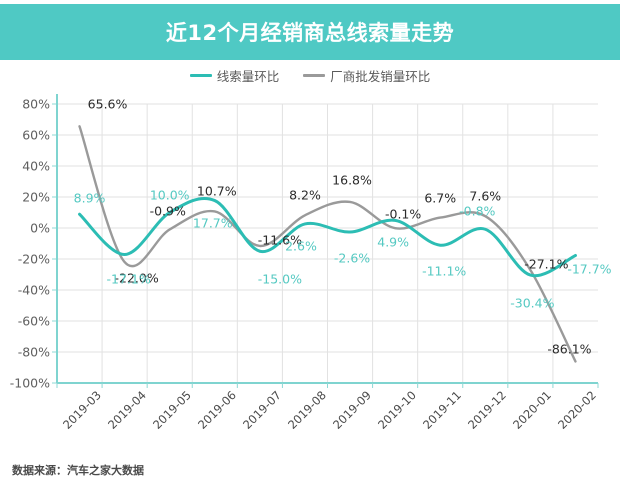  Describe the element at coordinates (248, 76) in the screenshot. I see `legend-item-label: 线索量环比` at that location.